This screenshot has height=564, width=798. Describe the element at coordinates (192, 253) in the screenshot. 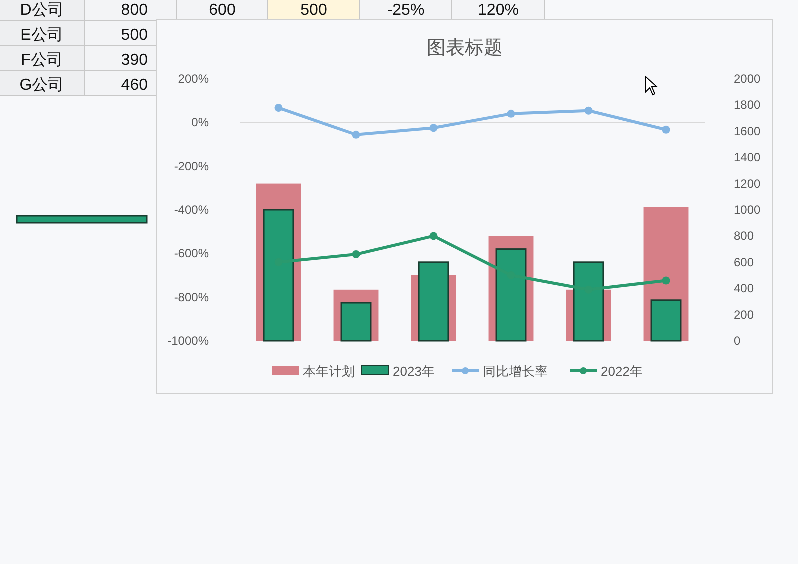

I see `y-tick-label: -600%` at that location.